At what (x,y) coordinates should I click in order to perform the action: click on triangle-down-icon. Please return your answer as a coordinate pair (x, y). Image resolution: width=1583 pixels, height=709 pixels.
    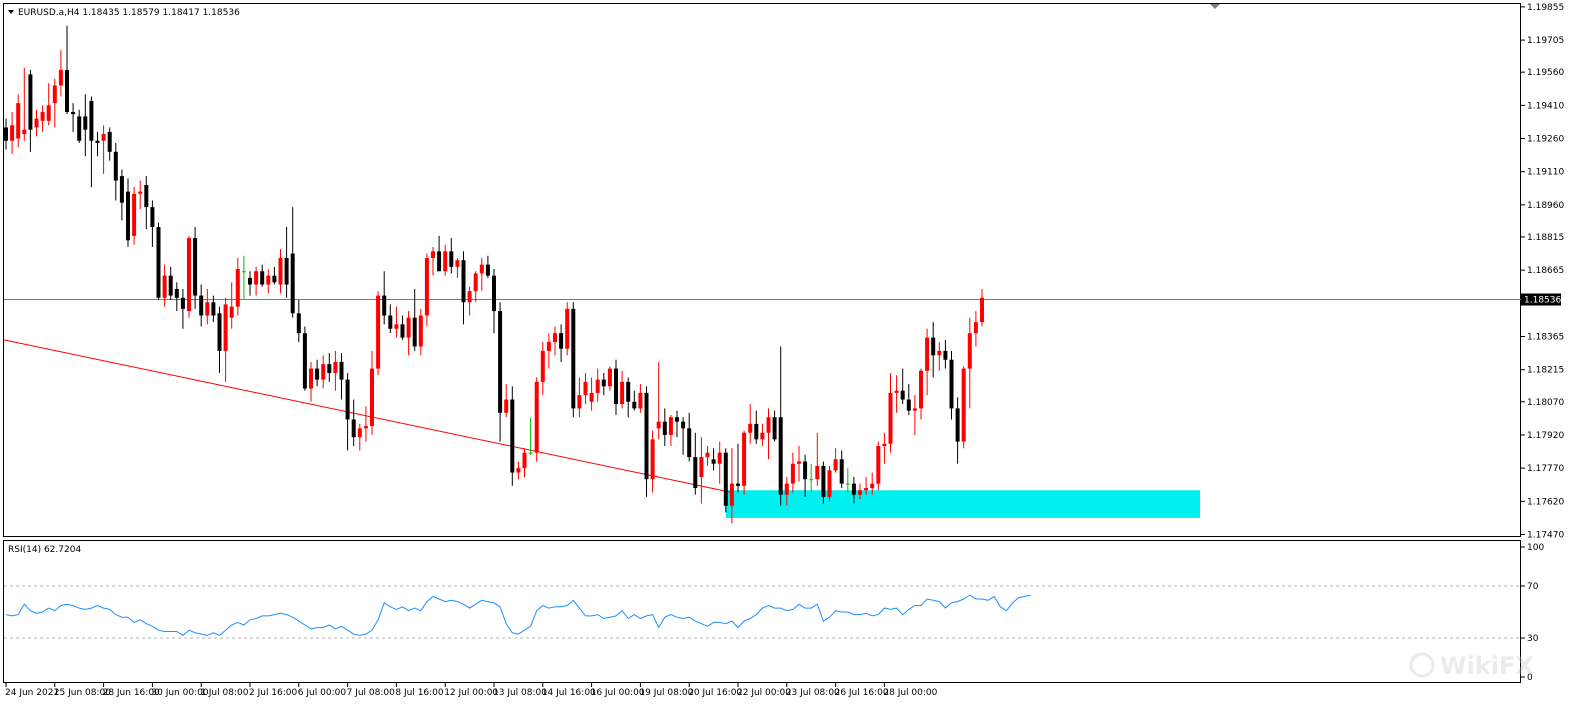
    Looking at the image, I should click on (11, 12).